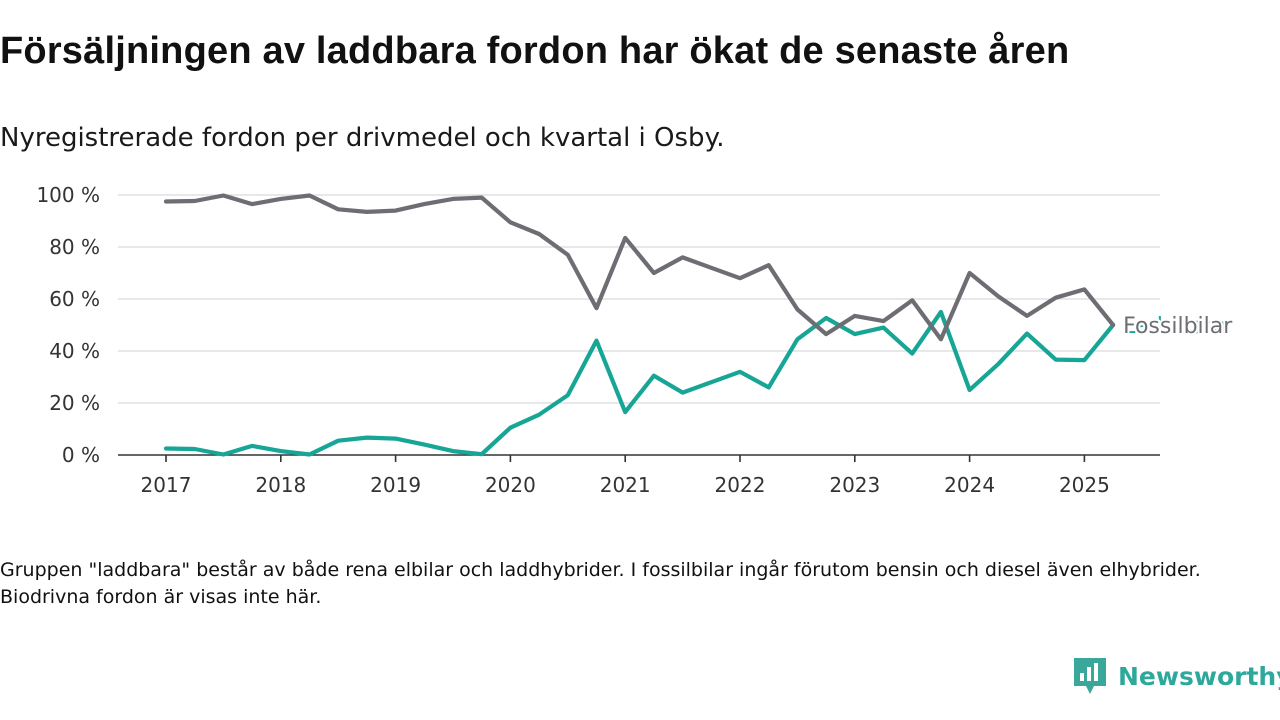 The height and width of the screenshot is (720, 1280). What do you see at coordinates (1199, 676) in the screenshot?
I see `brand-name: Newsworthy` at bounding box center [1199, 676].